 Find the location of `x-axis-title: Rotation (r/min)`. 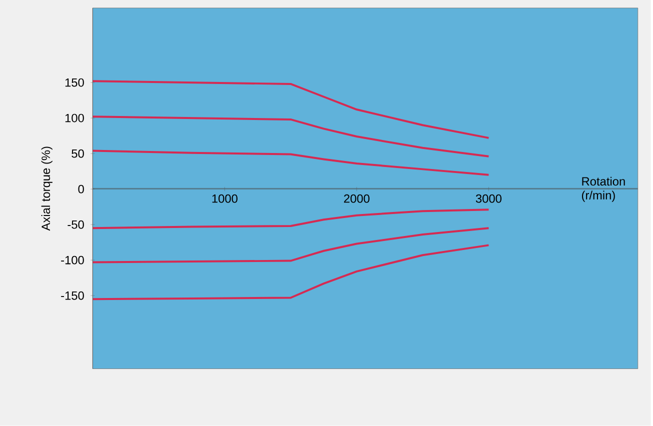

x-axis-title: Rotation (r/min) is located at coordinates (603, 189).